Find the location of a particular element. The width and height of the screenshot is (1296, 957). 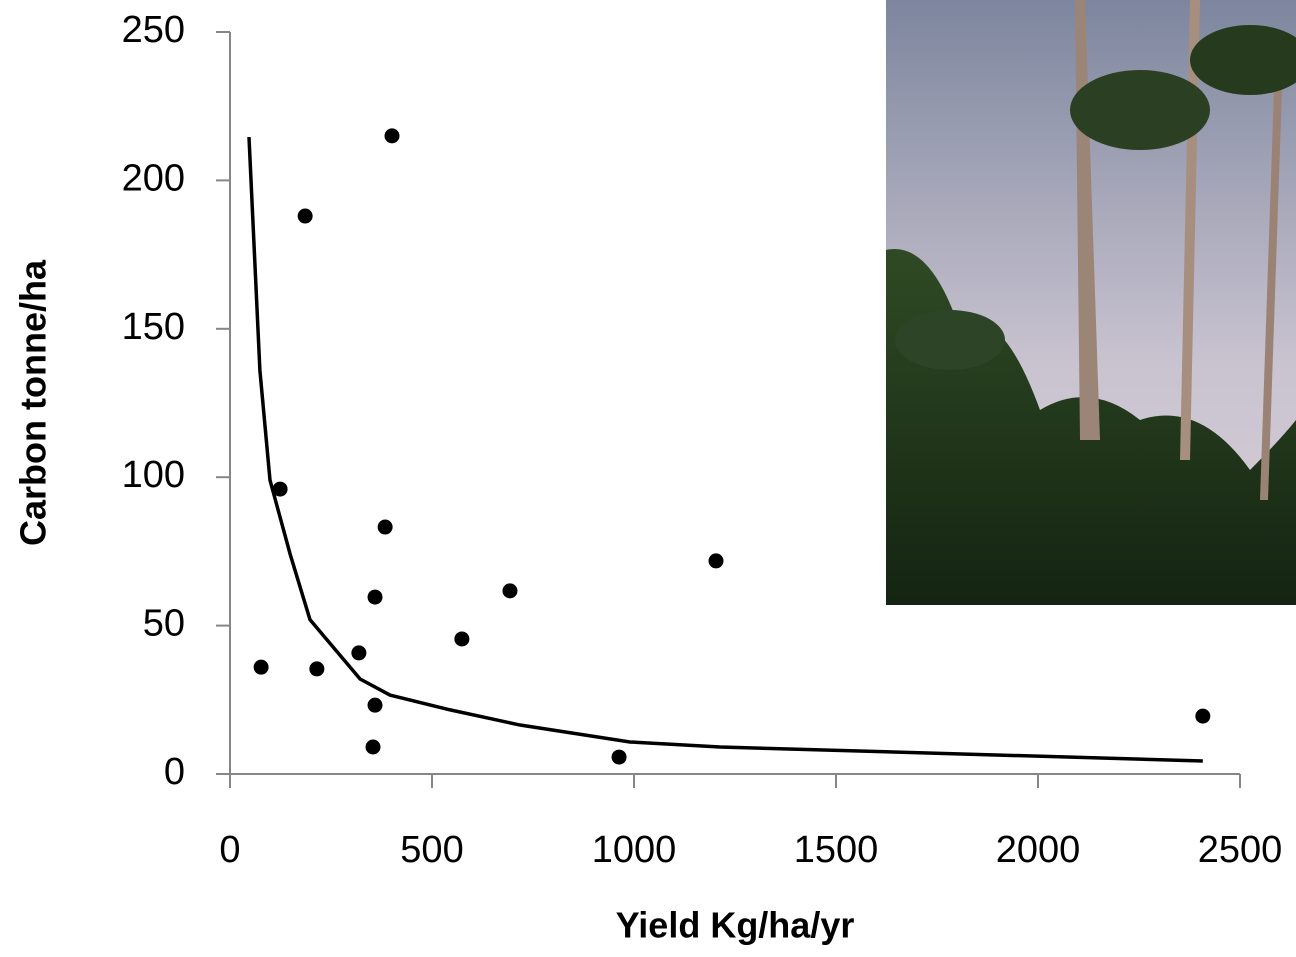

x-tick-label: 1500 is located at coordinates (836, 850).